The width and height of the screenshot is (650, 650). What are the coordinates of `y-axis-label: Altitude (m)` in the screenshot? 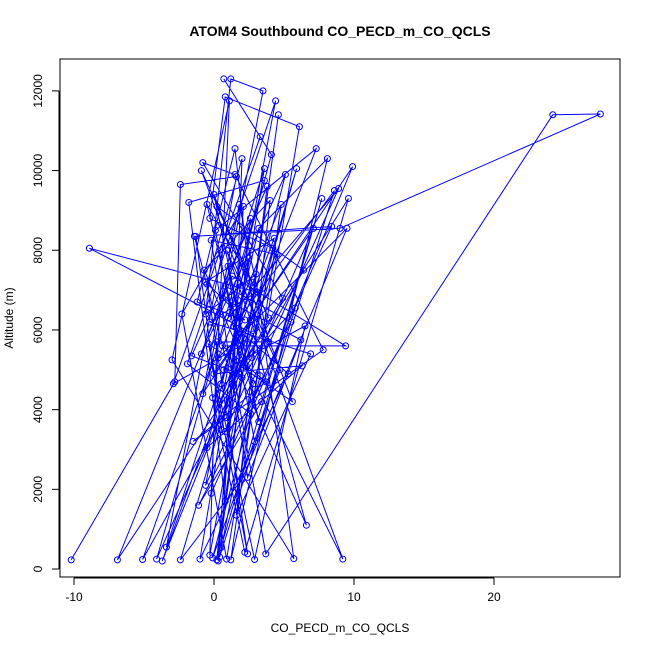 It's located at (9, 317).